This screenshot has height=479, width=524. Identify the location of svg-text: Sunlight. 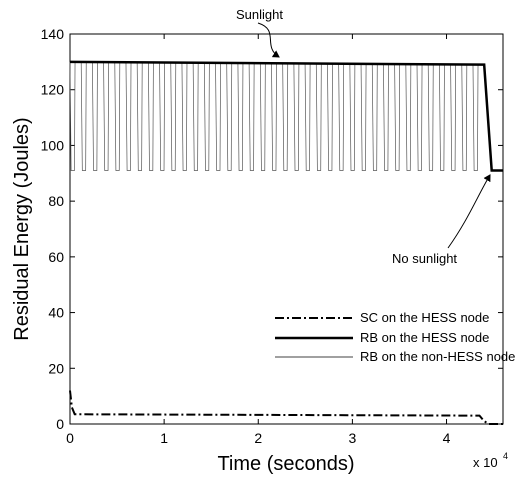
(259, 14).